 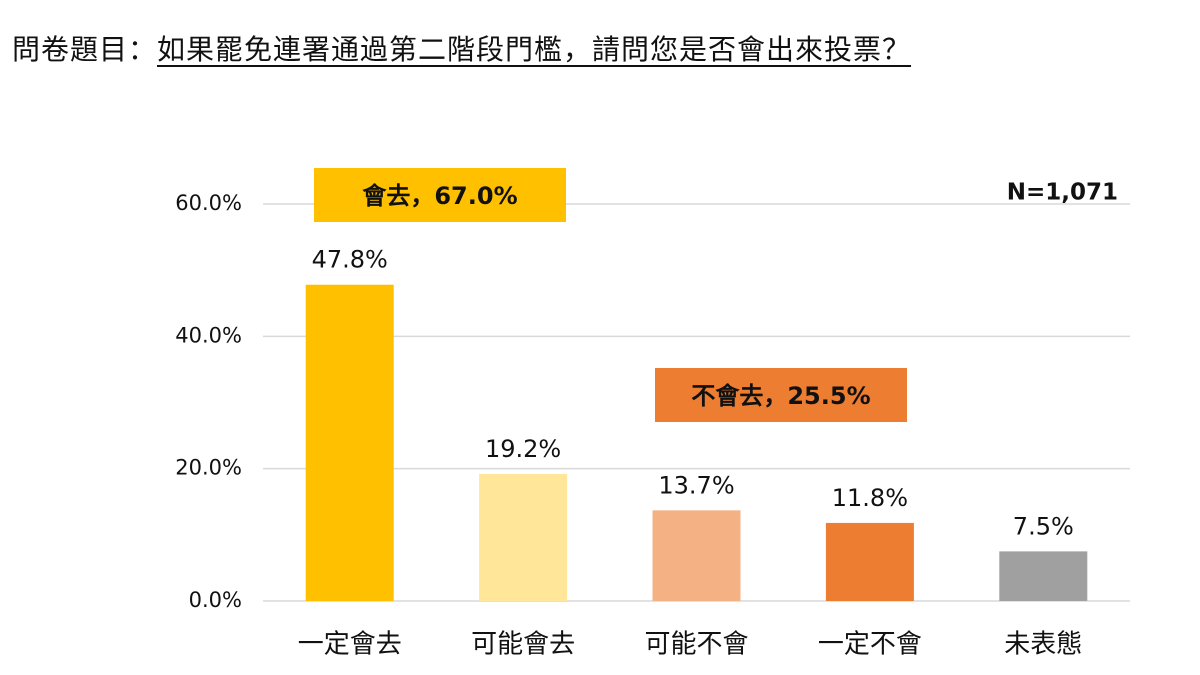 What do you see at coordinates (696, 645) in the screenshot?
I see `x-tick-label: 可能不會` at bounding box center [696, 645].